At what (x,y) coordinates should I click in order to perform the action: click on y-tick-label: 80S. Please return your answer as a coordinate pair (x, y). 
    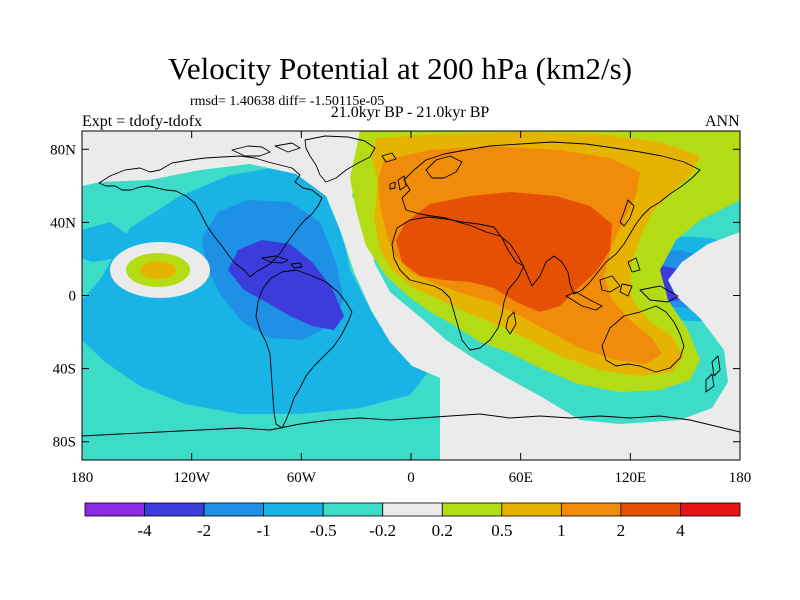
    Looking at the image, I should click on (64, 443).